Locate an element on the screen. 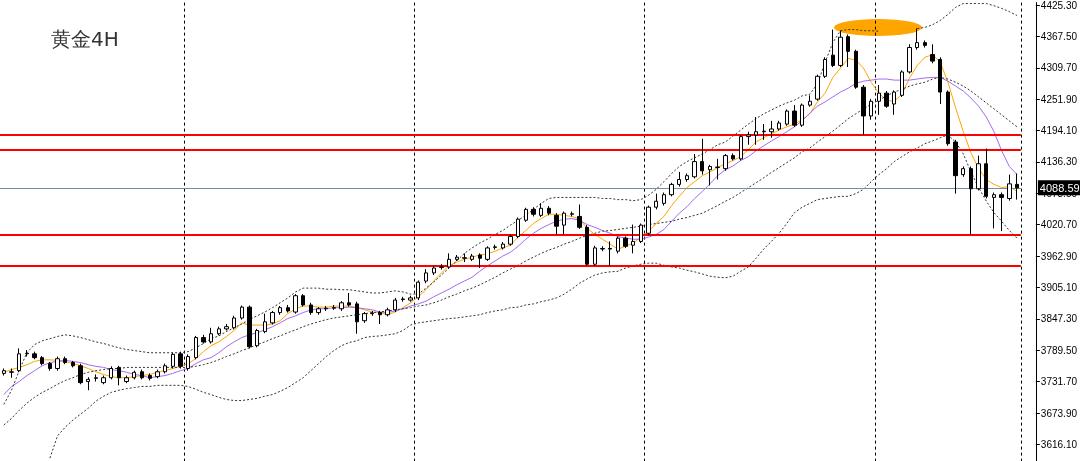 The width and height of the screenshot is (1080, 461). y-tick-label: 3731.70 is located at coordinates (1059, 382).